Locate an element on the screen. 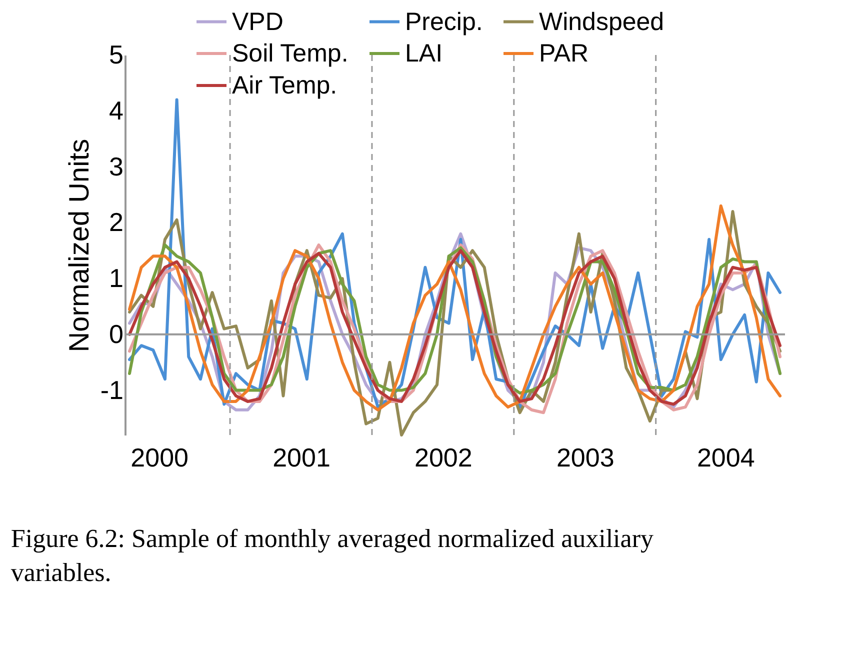  y-tick-label: 5 is located at coordinates (116, 55).